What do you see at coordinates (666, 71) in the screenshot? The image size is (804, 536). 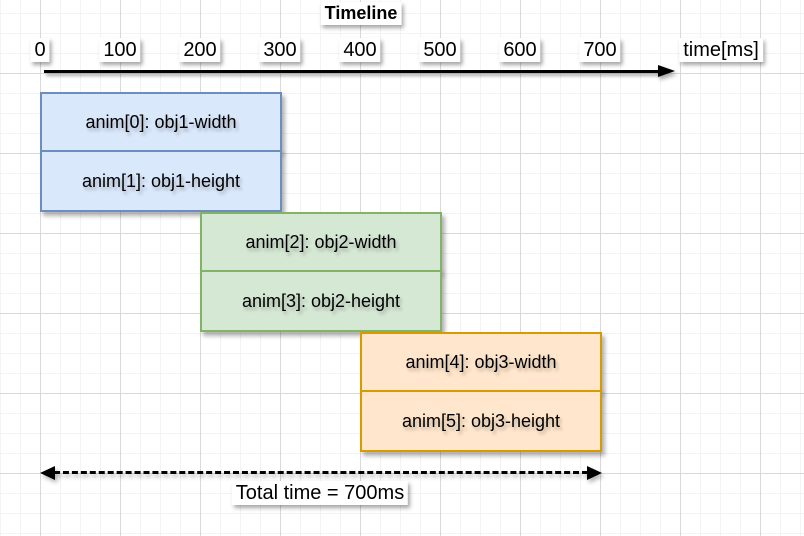 I see `axis-arrowhead-icon` at bounding box center [666, 71].